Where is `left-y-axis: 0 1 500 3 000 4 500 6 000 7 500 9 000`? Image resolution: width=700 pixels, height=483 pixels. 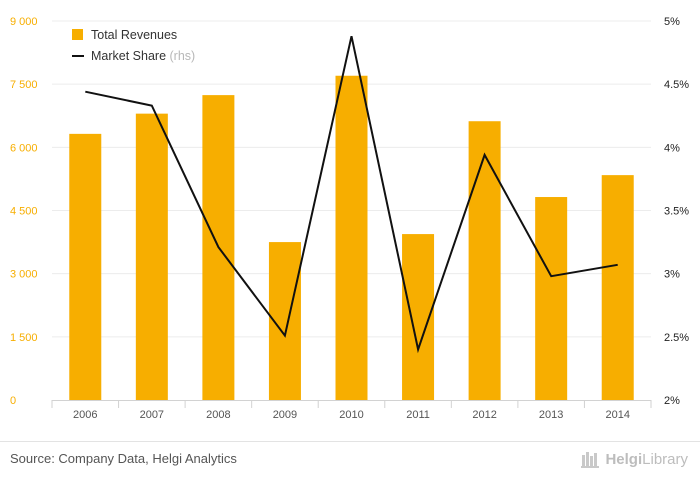
left-y-axis: 0 1 500 3 000 4 500 6 000 7 500 9 000 is located at coordinates (24, 211).